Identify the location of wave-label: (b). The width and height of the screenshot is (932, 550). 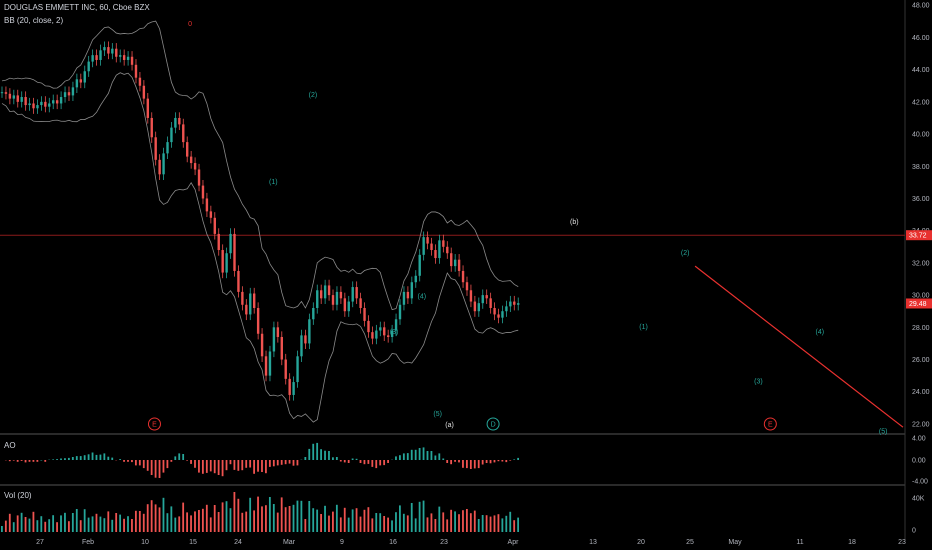
(574, 222).